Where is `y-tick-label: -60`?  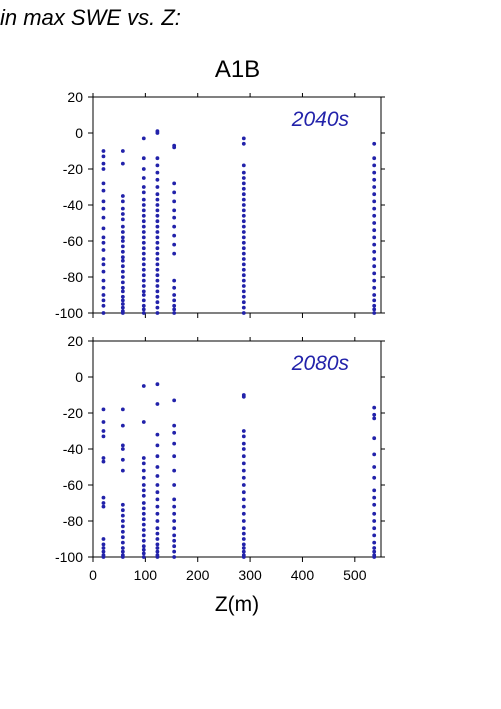
y-tick-label: -60 is located at coordinates (73, 485).